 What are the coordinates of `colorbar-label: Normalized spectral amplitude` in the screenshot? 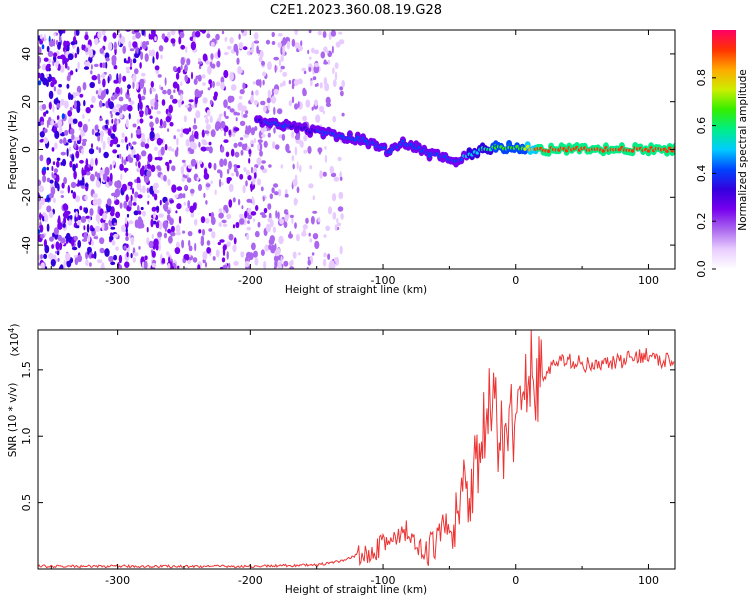 It's located at (743, 149).